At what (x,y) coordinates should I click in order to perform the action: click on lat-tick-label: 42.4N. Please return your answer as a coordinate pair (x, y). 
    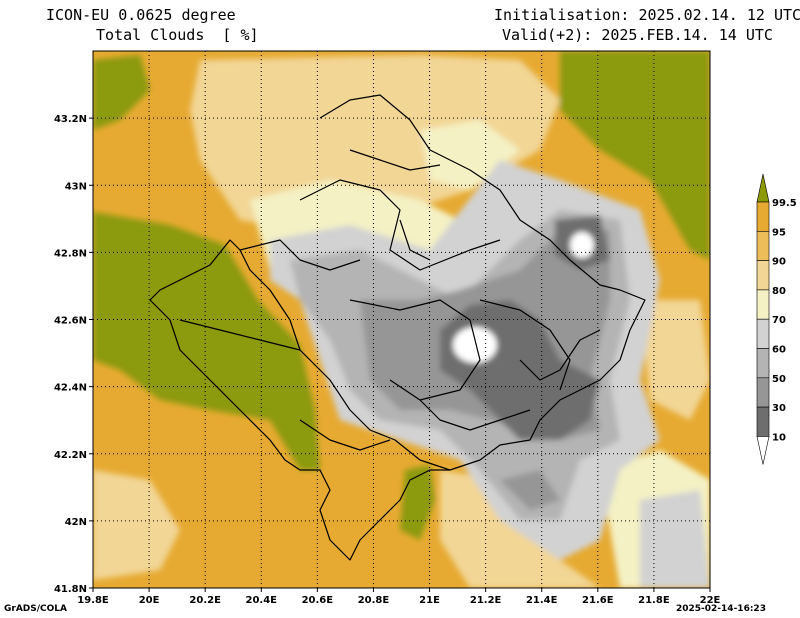
    Looking at the image, I should click on (70, 388).